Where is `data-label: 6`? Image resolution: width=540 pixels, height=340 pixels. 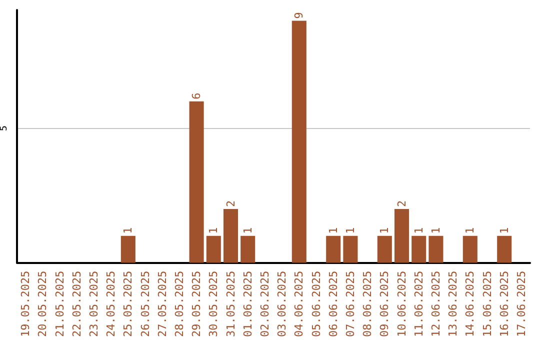
data-label: 6 is located at coordinates (197, 96).